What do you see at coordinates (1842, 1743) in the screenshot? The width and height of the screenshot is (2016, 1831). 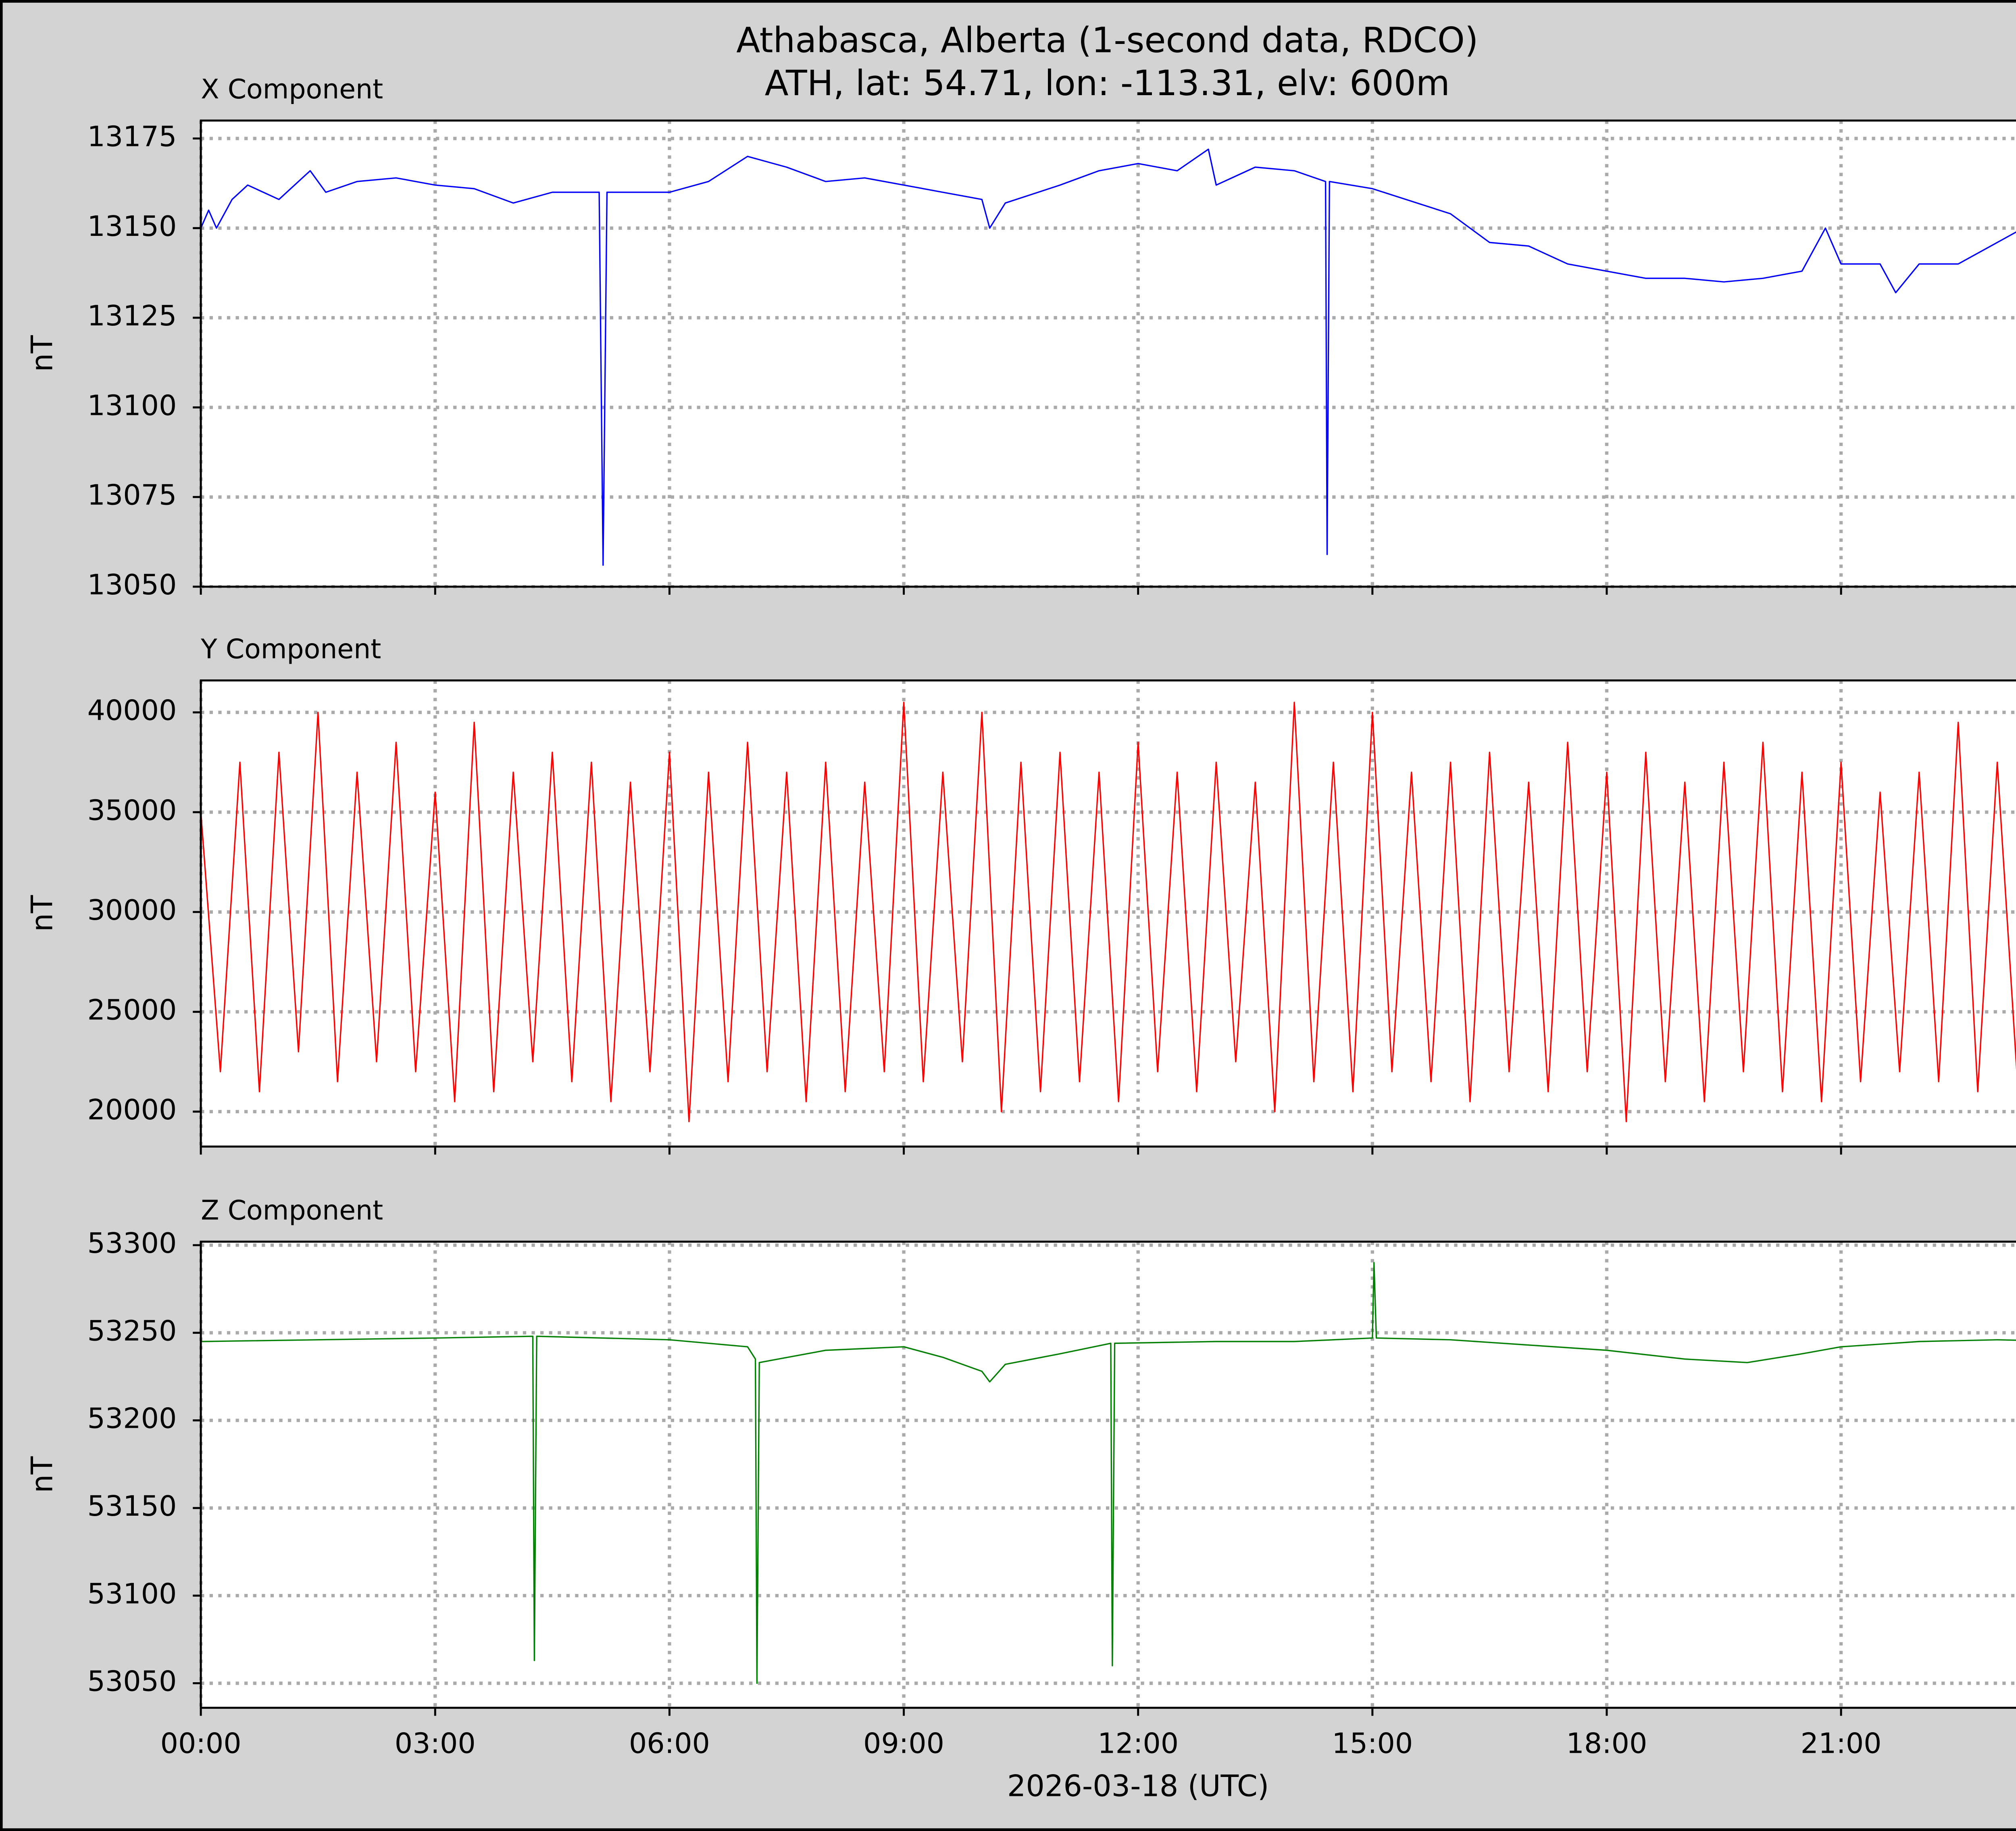 I see `x-tick-label: 21:00` at bounding box center [1842, 1743].